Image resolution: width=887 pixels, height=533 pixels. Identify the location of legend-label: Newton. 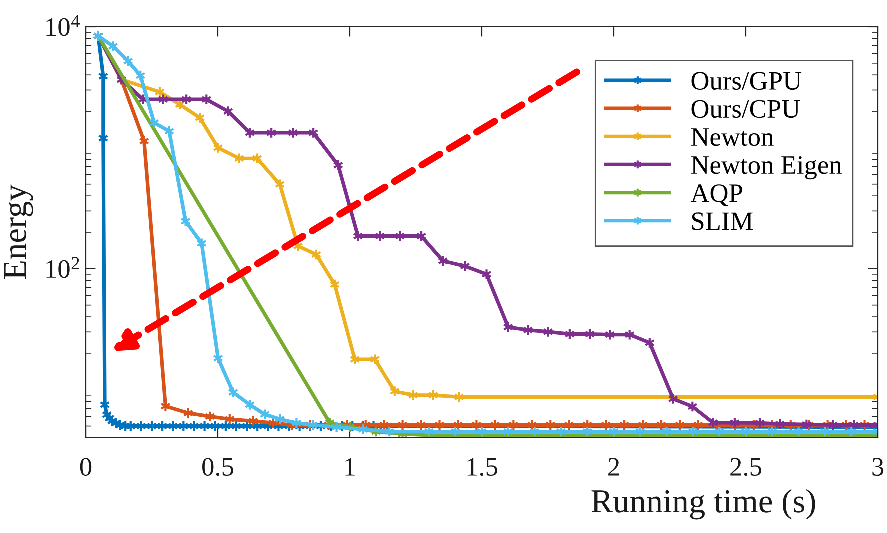
(732, 137).